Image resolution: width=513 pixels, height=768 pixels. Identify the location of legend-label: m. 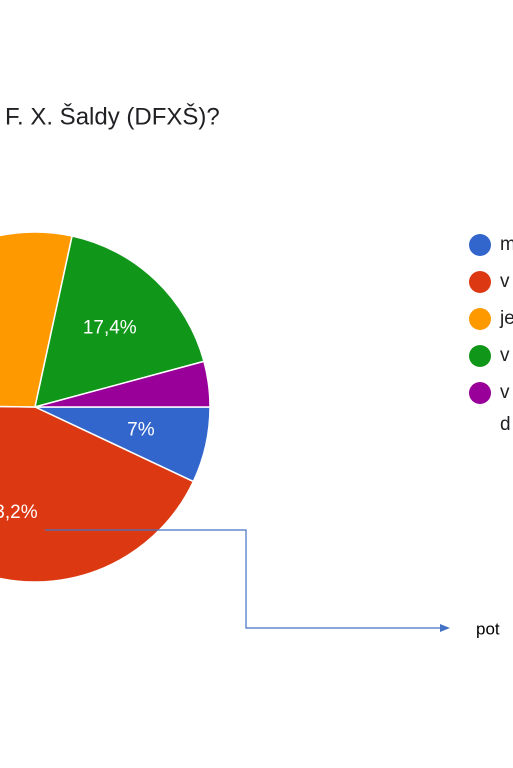
(506, 244).